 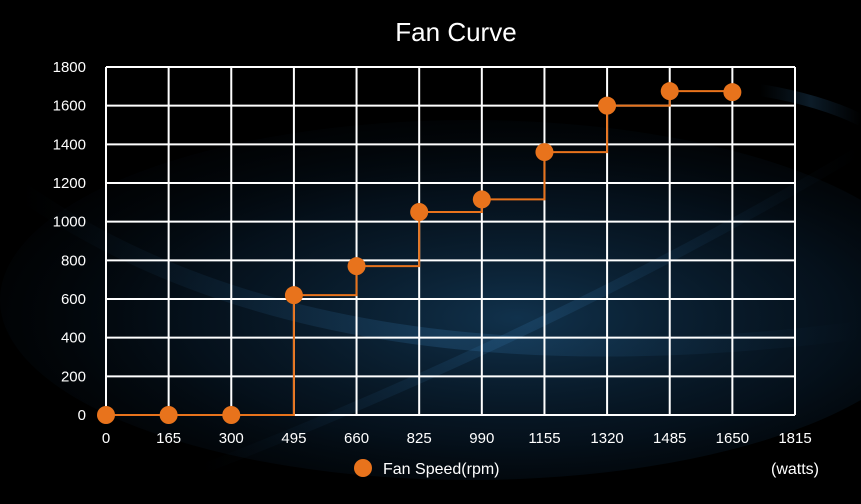 I want to click on chart-title: Fan Curve, so click(x=455, y=32).